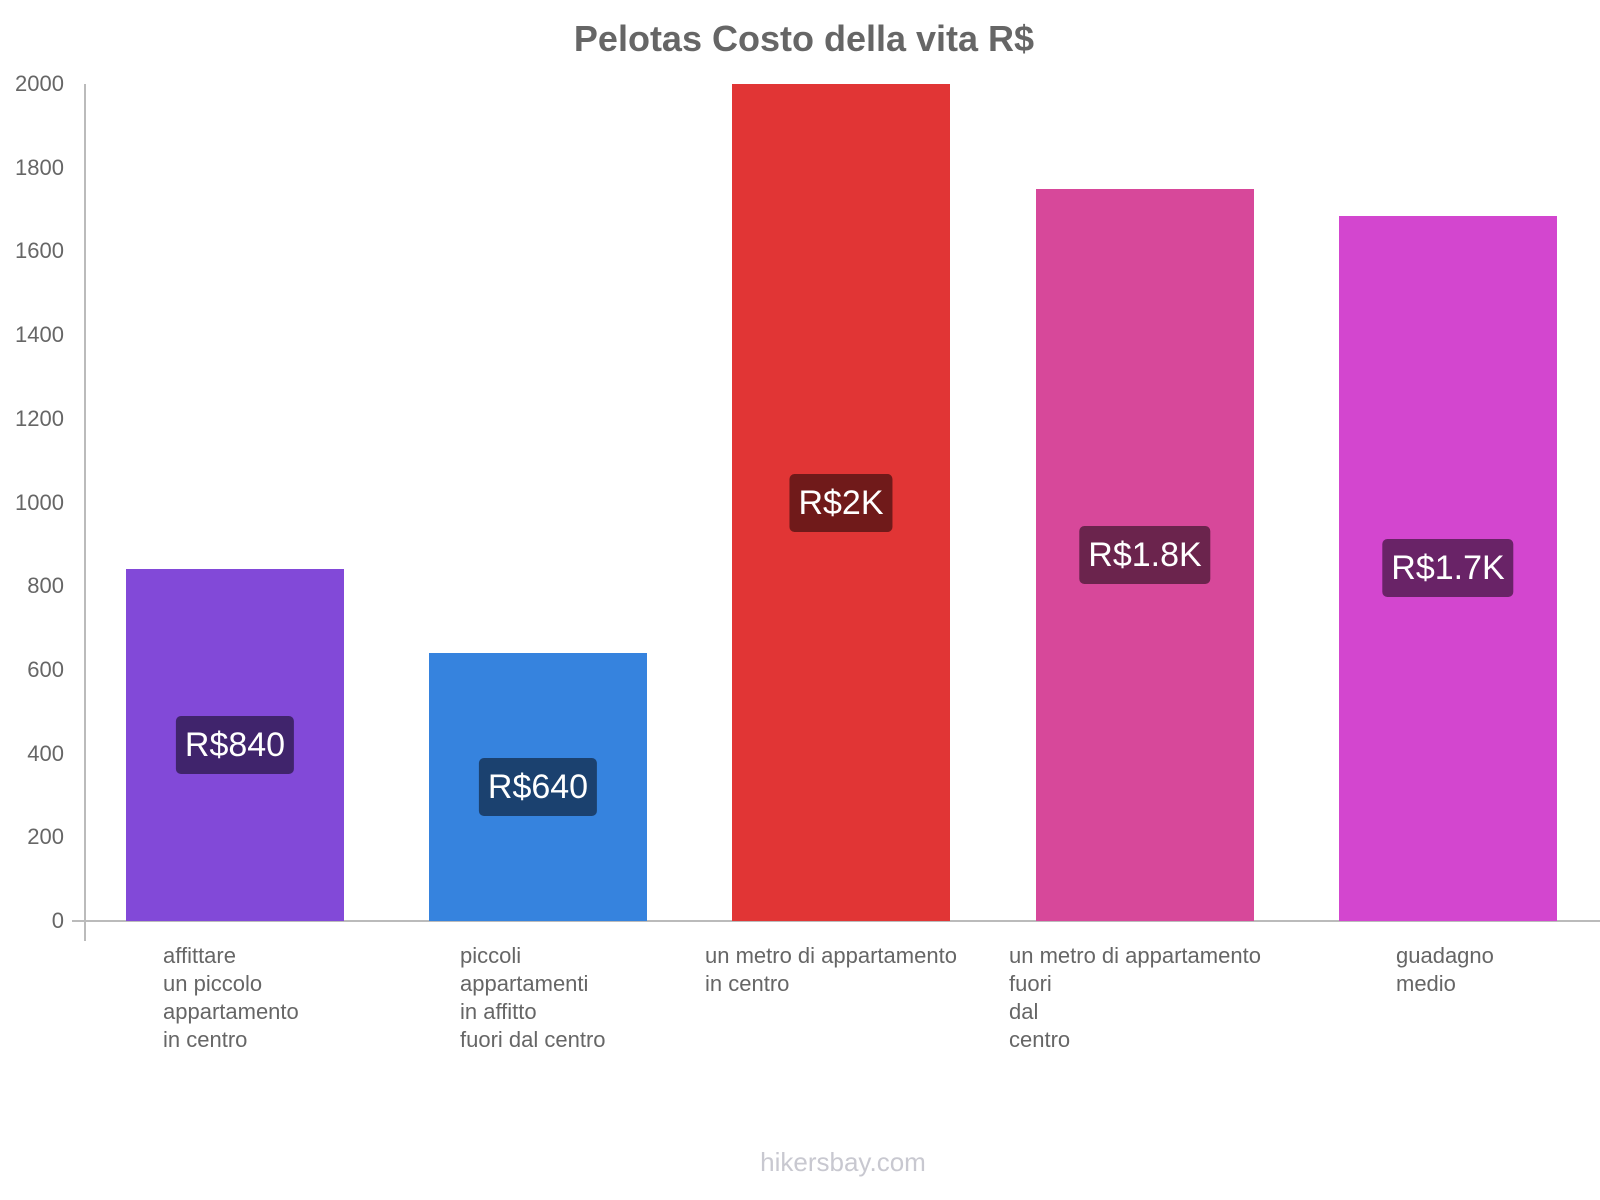  What do you see at coordinates (79, 921) in the screenshot?
I see `y-tick-mark` at bounding box center [79, 921].